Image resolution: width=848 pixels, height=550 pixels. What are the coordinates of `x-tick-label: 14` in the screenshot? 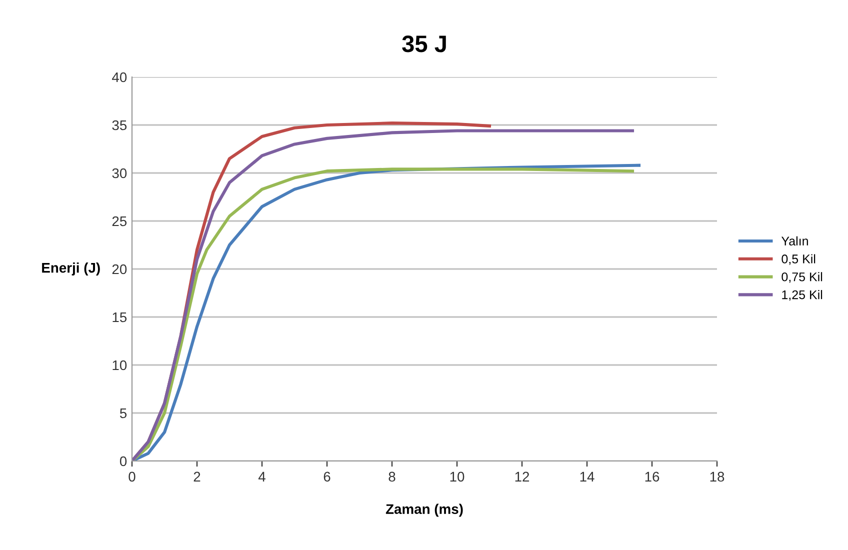 It's located at (587, 477).